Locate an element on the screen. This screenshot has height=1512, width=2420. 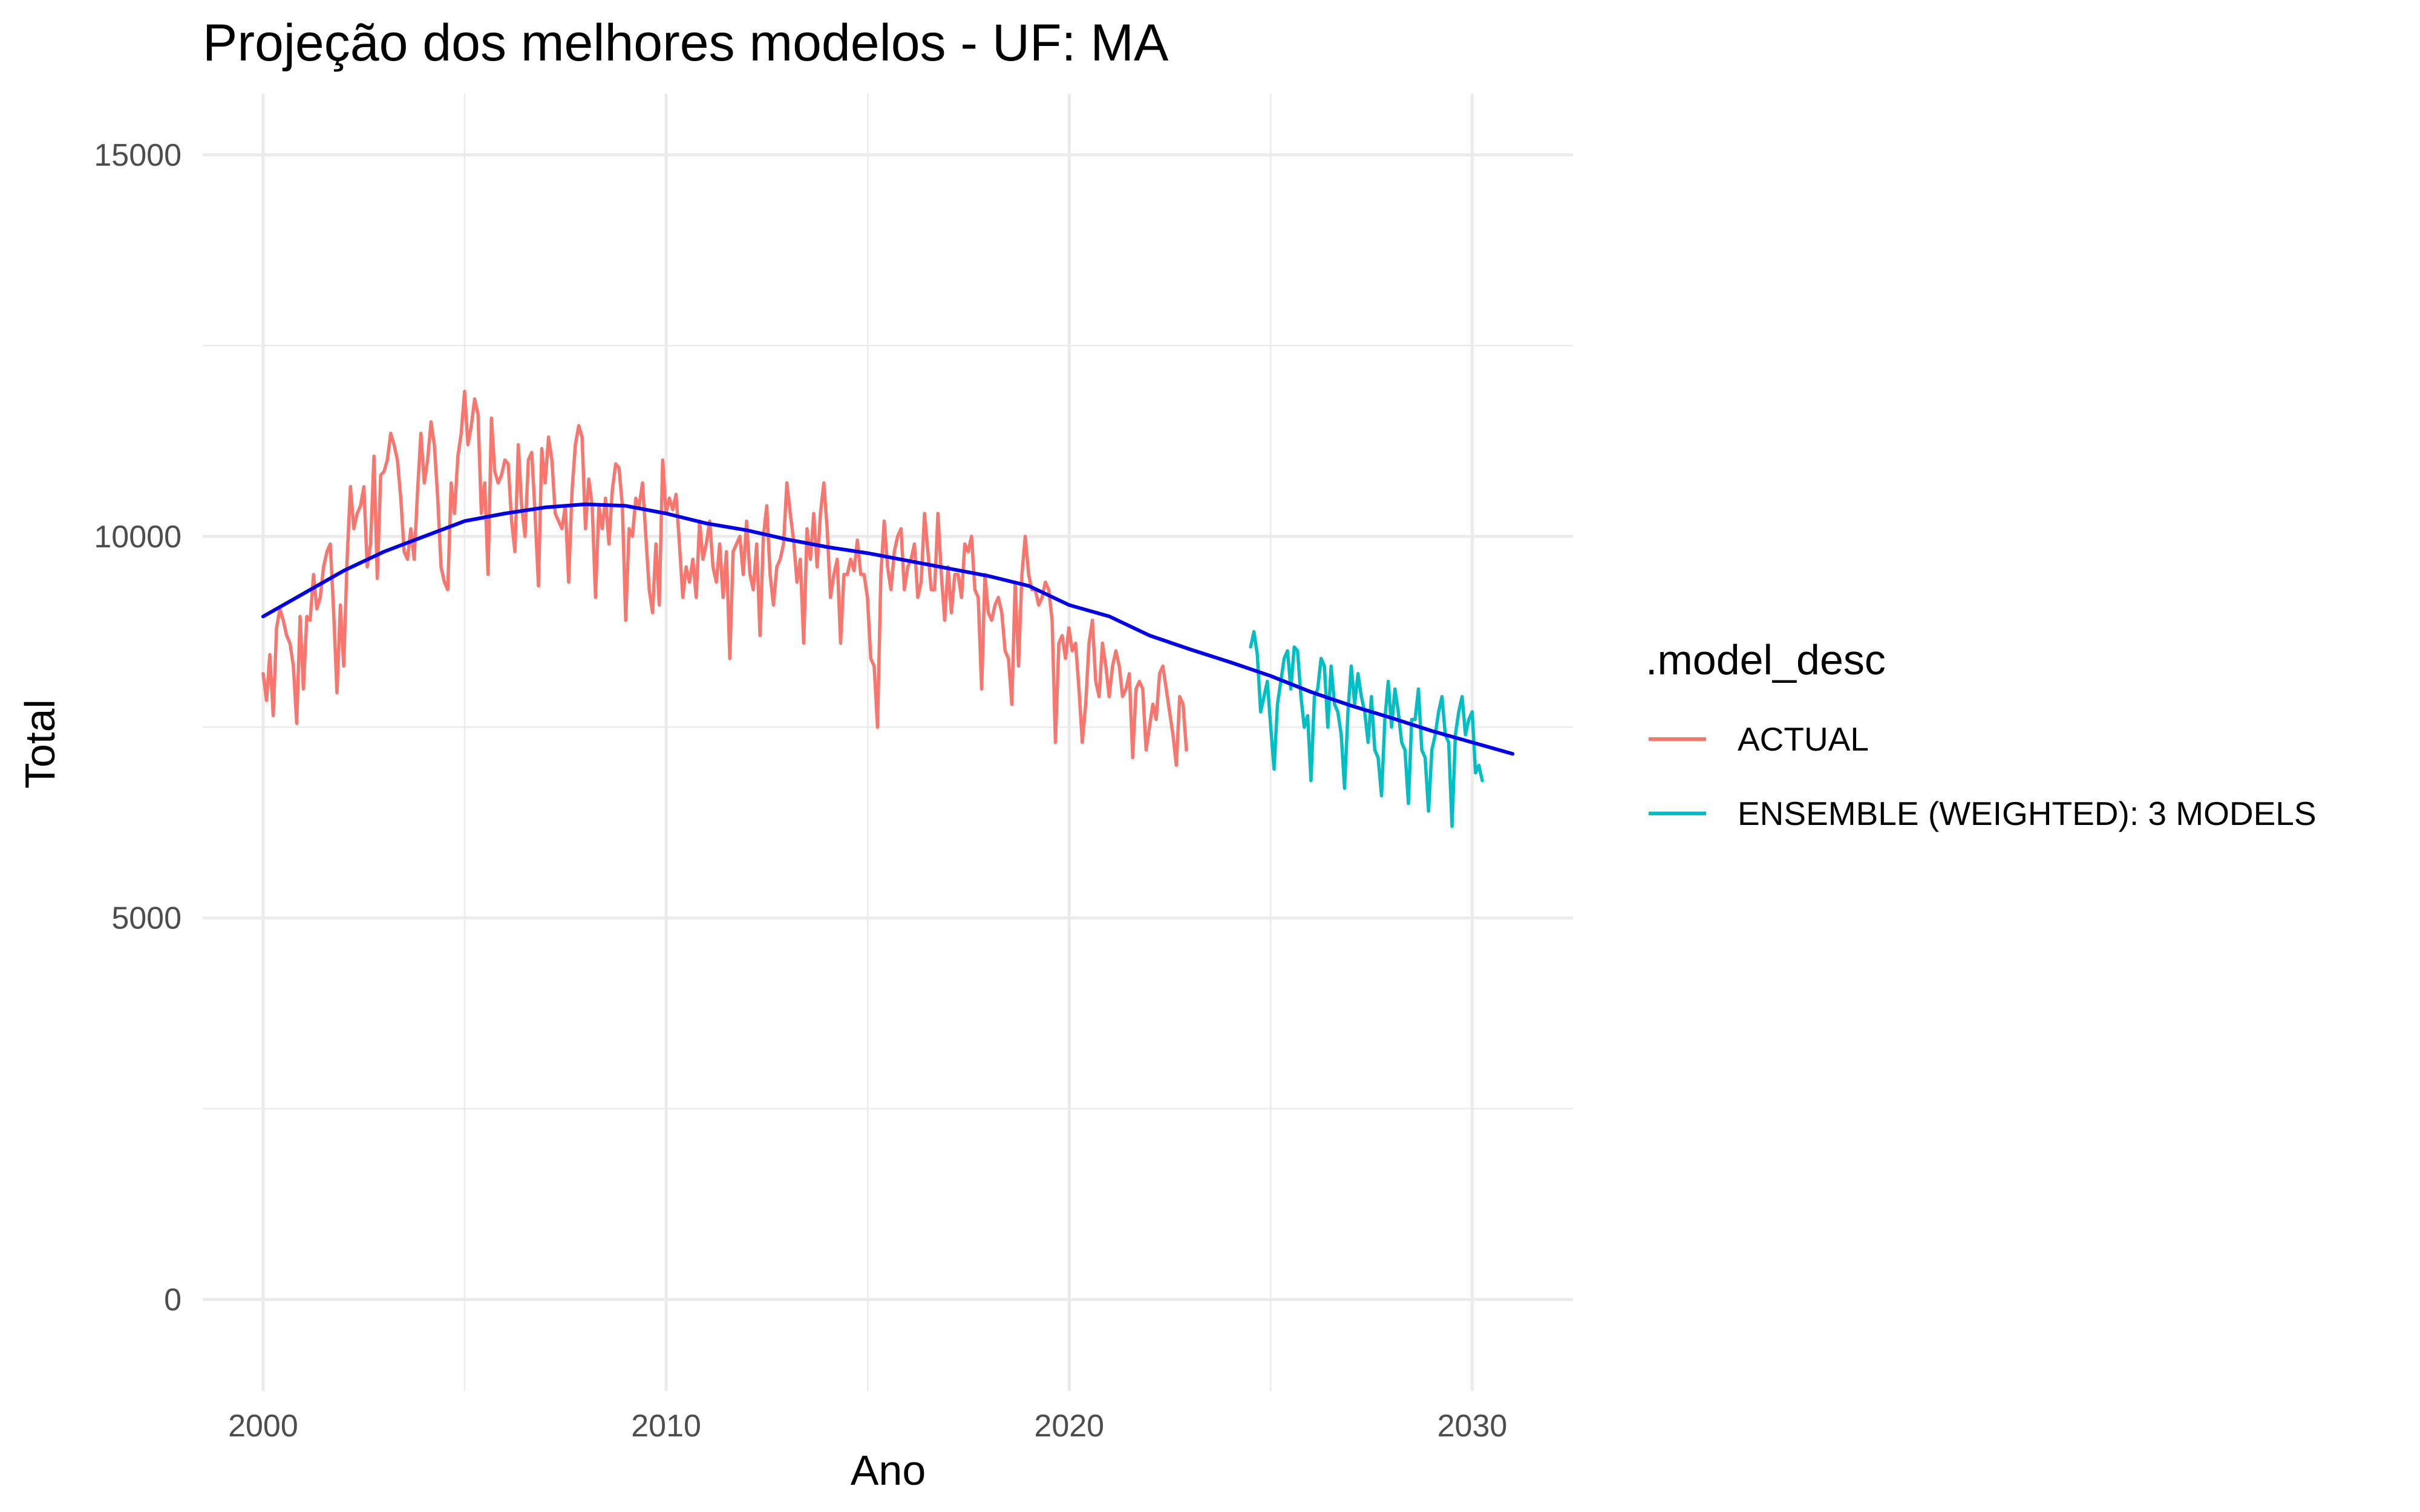
legend-item-ensemble: ENSEMBLE (WEIGHTED): 3 MODELS is located at coordinates (1983, 813).